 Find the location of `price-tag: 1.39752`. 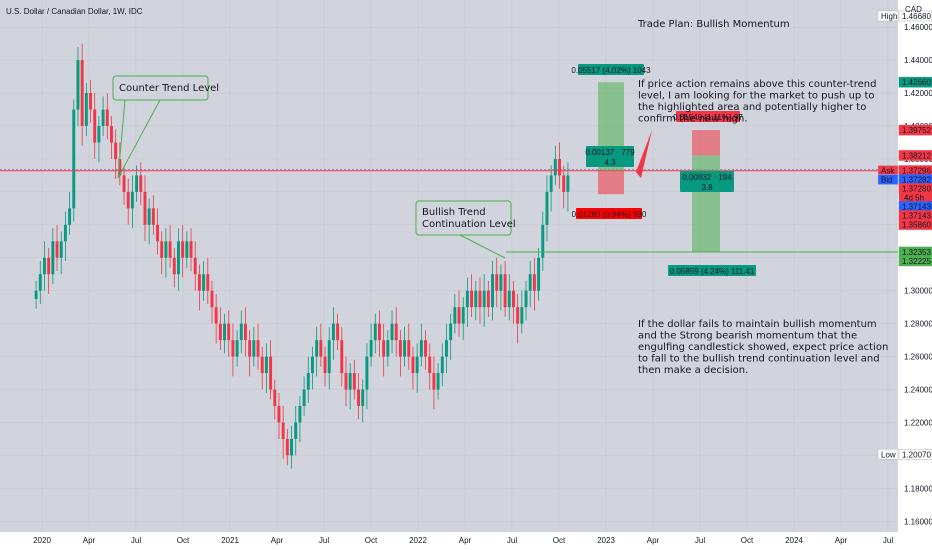

price-tag: 1.39752 is located at coordinates (915, 130).